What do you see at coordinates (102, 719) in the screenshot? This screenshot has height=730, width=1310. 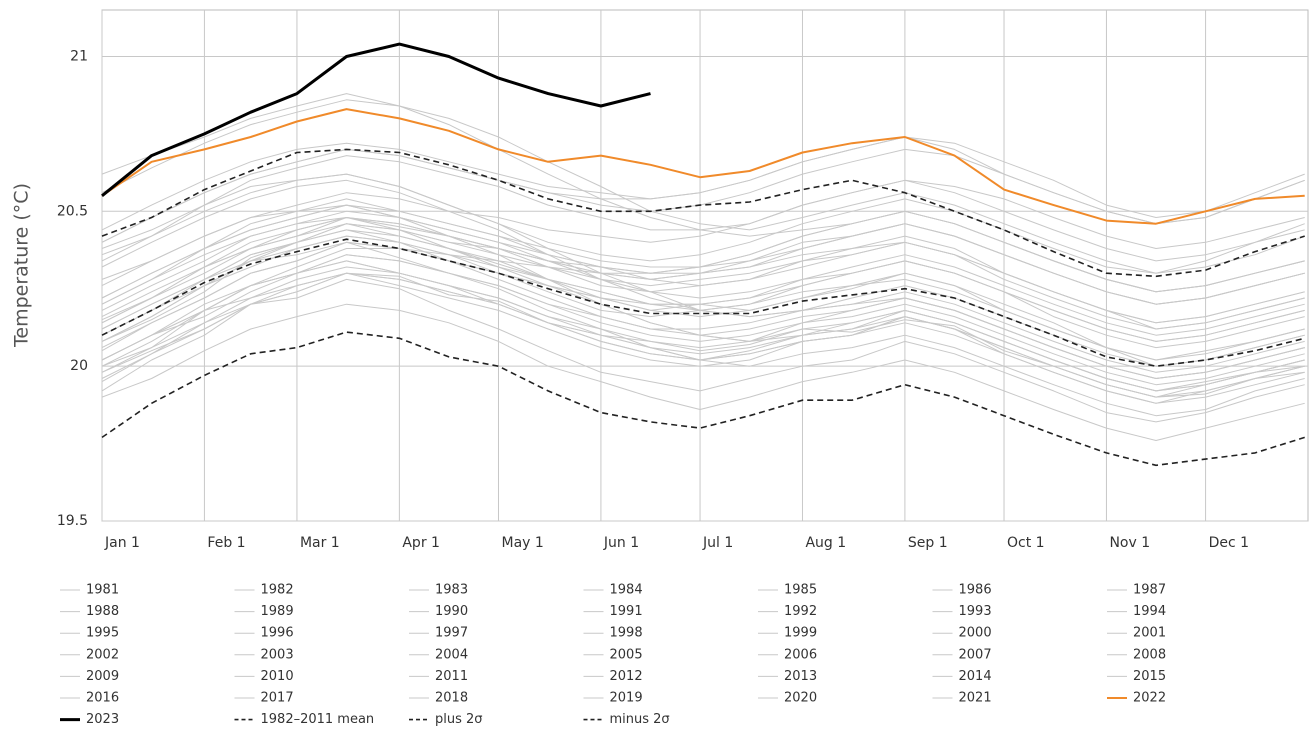 I see `legend-label: 2023` at bounding box center [102, 719].